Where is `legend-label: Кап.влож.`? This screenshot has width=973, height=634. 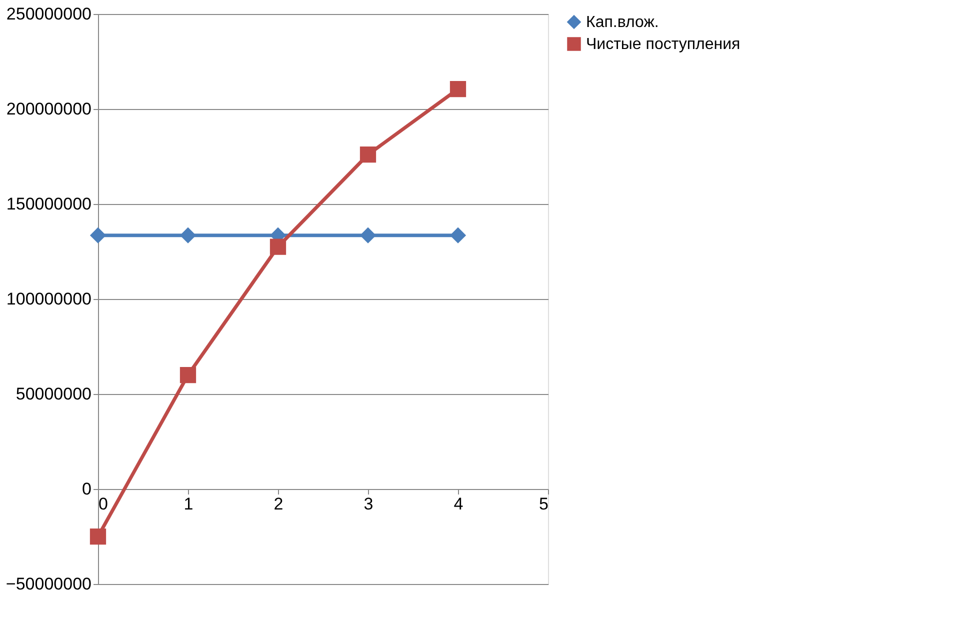 legend-label: Кап.влож. is located at coordinates (622, 22).